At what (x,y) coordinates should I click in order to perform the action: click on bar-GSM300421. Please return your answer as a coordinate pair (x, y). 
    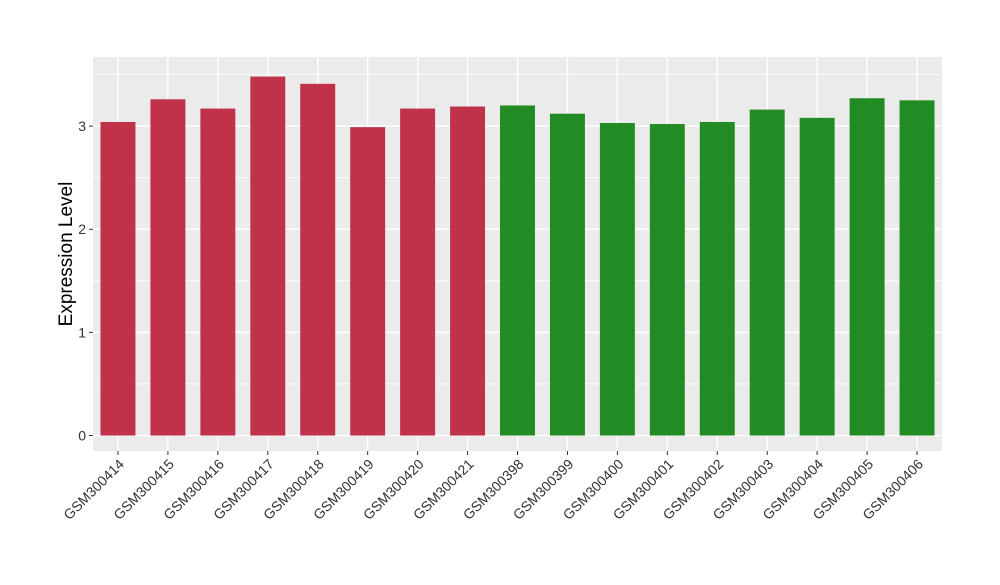
    Looking at the image, I should click on (468, 271).